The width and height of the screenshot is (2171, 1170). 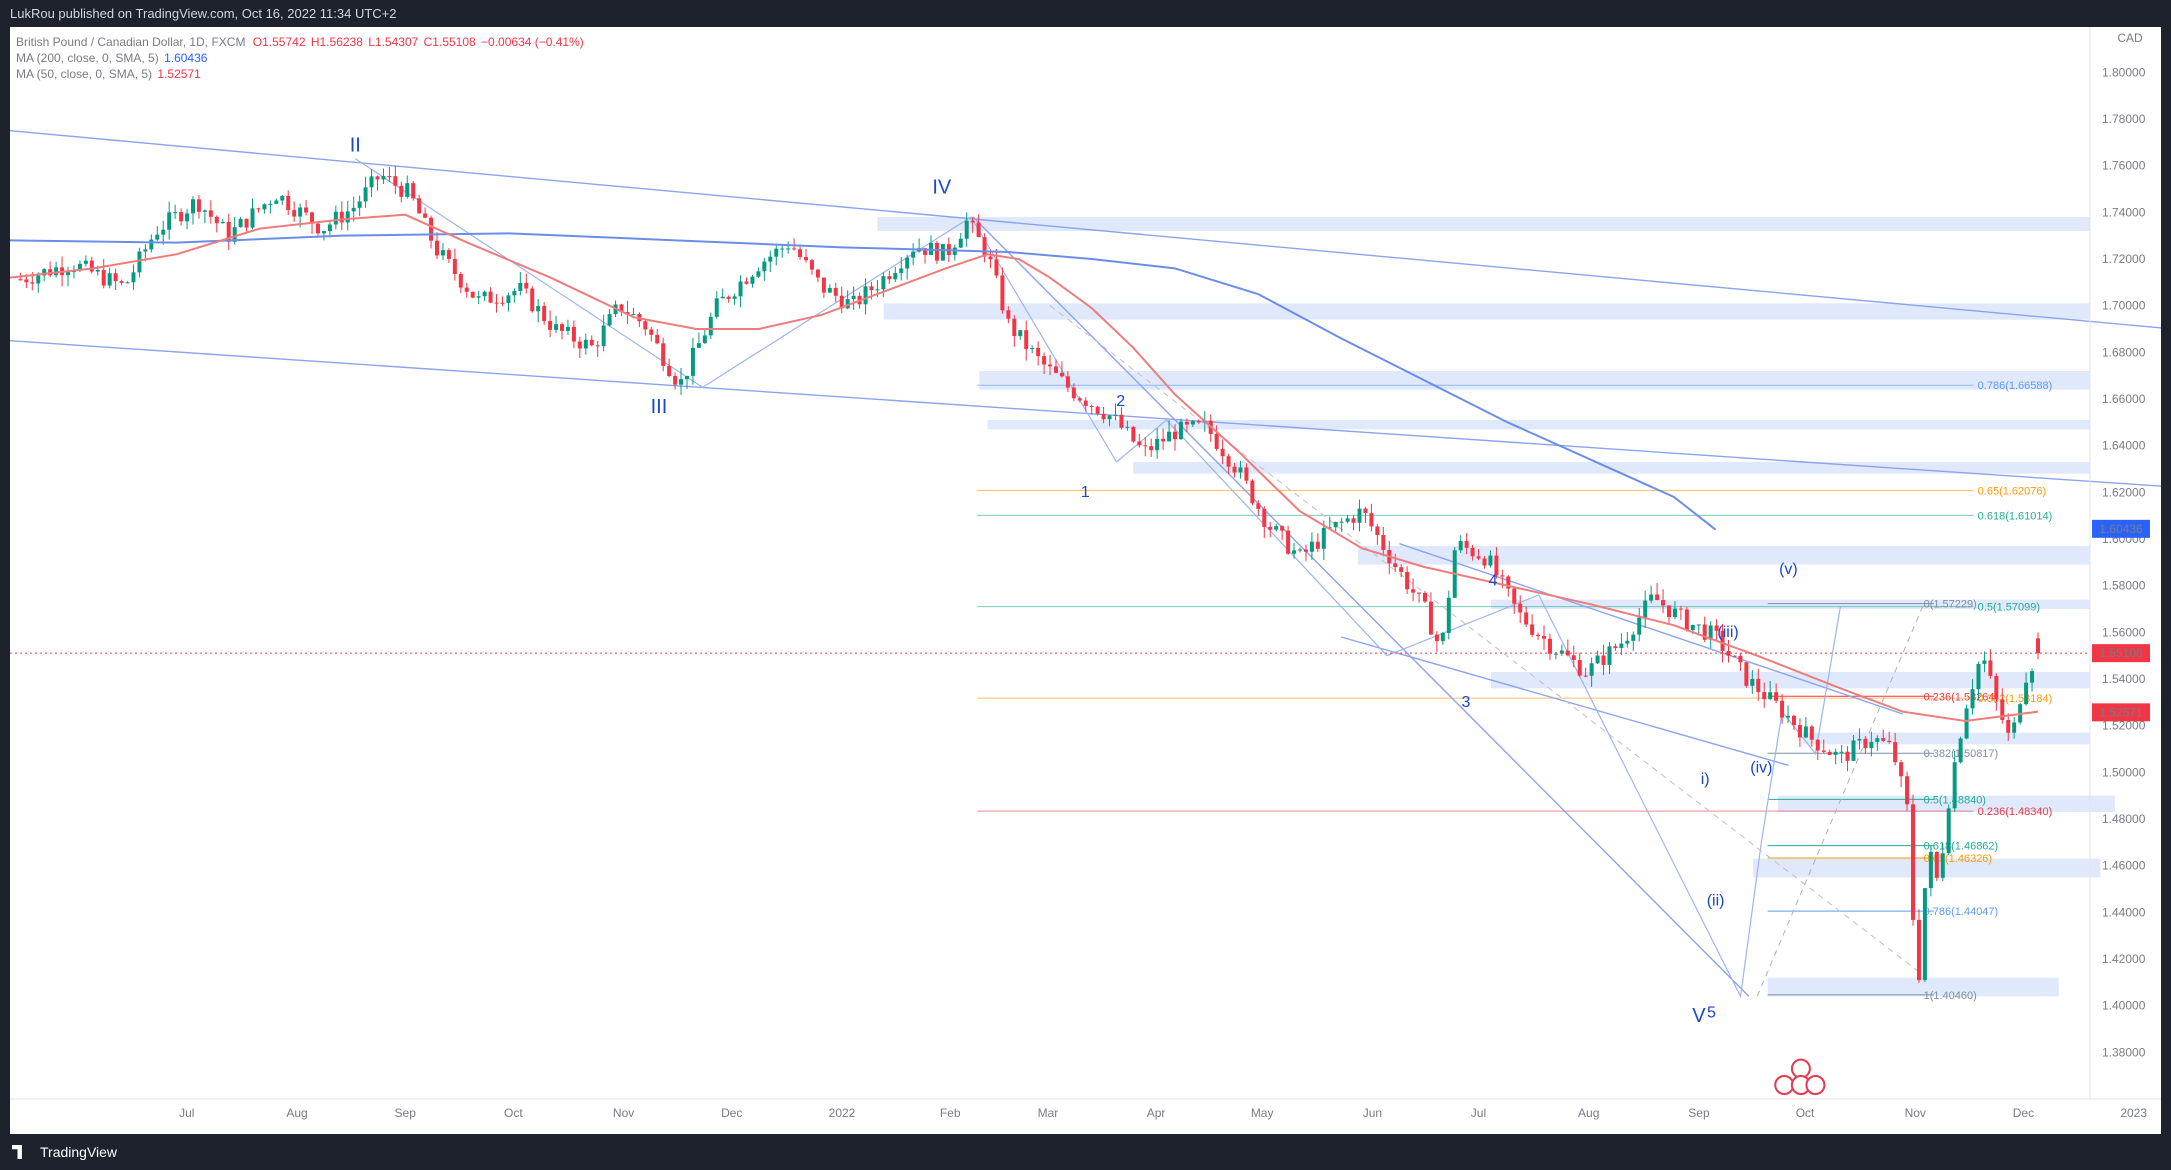 I want to click on wave-label: (iv), so click(x=1761, y=767).